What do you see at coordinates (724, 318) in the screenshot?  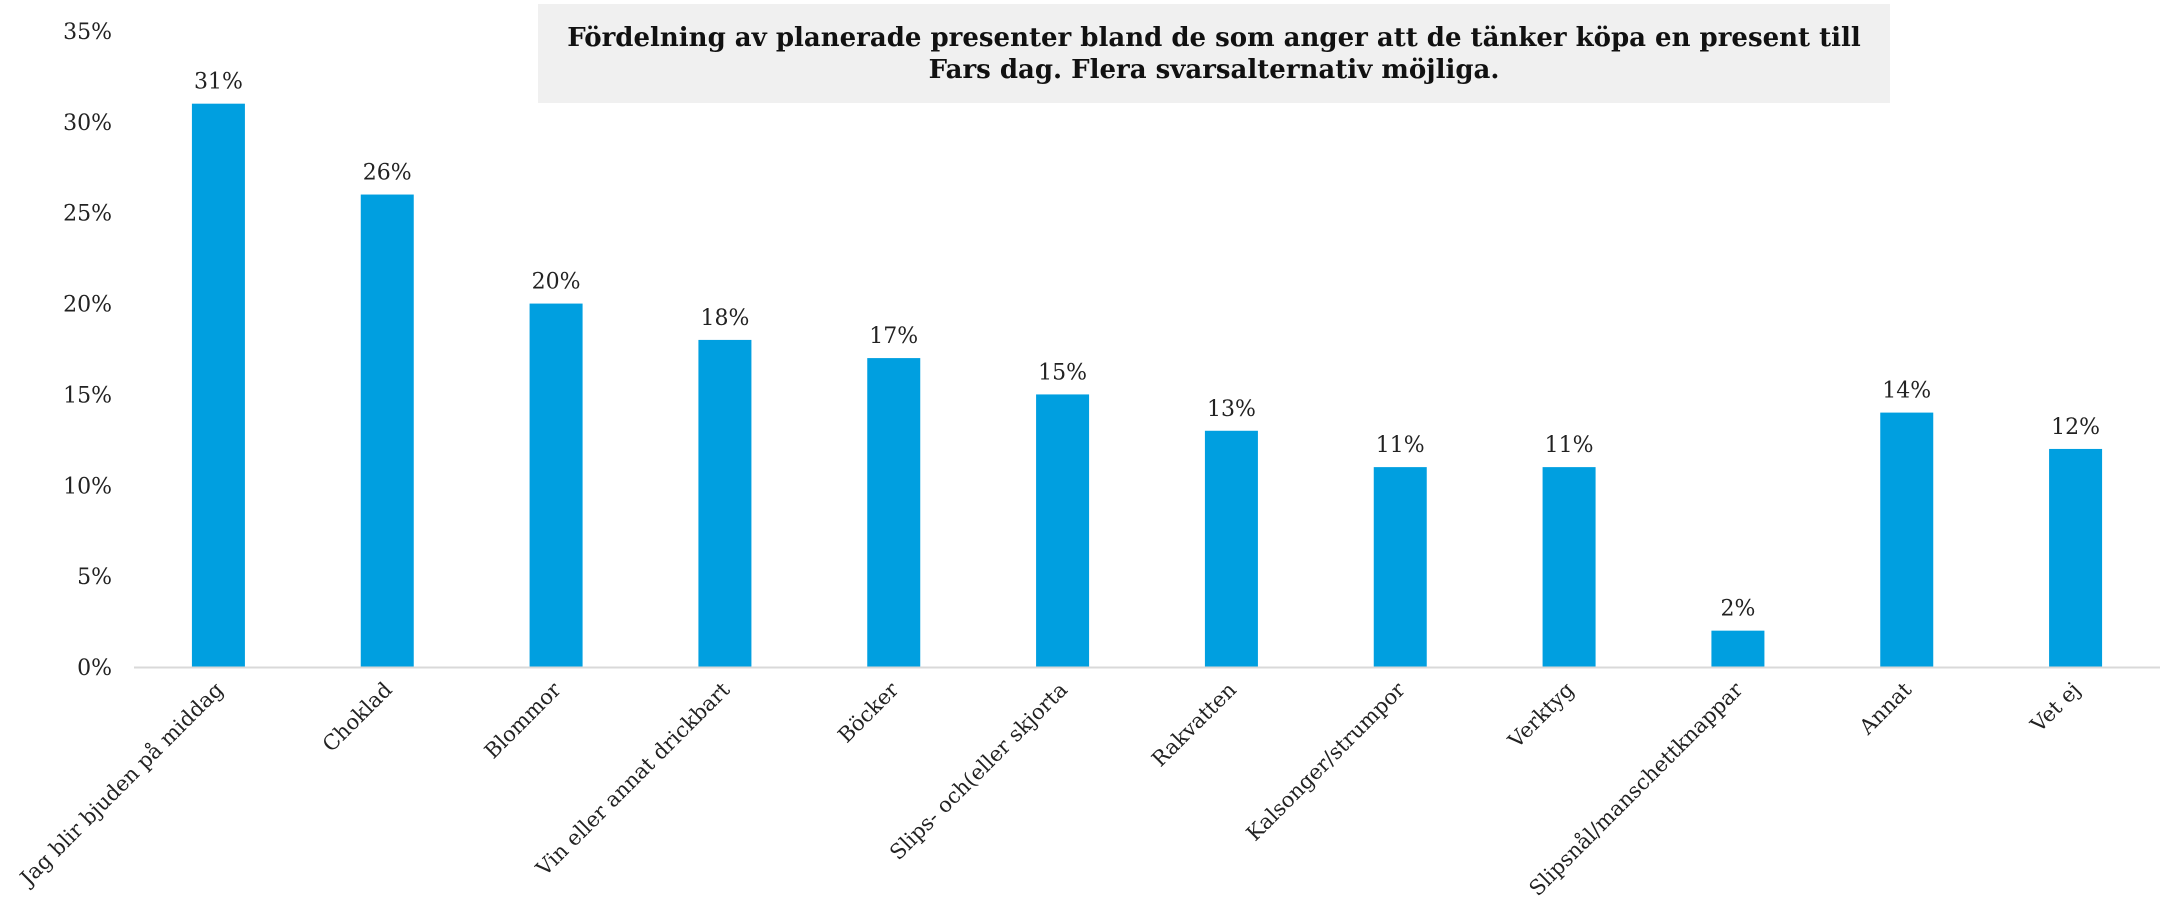 I see `data-label: 18%` at bounding box center [724, 318].